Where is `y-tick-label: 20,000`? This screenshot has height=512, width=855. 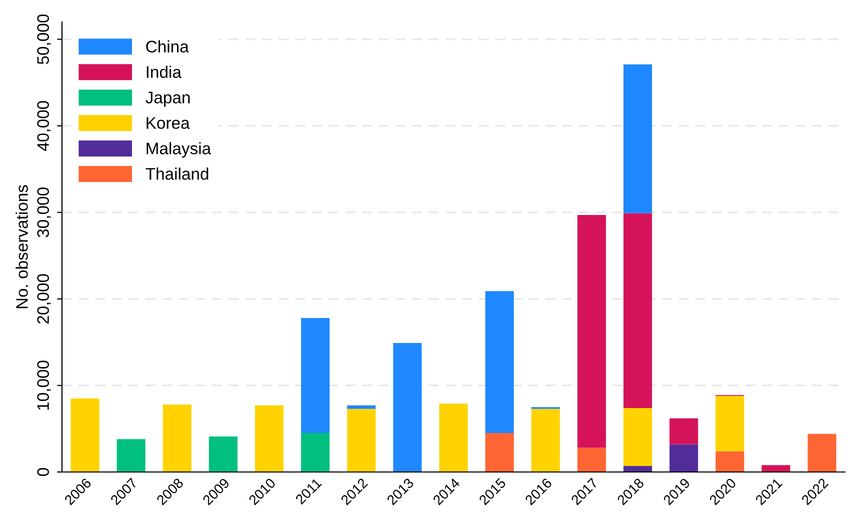 y-tick-label: 20,000 is located at coordinates (44, 299).